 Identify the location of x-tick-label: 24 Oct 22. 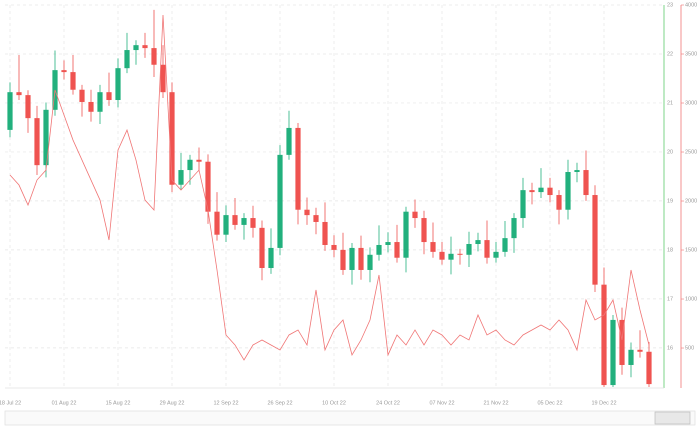
(388, 403).